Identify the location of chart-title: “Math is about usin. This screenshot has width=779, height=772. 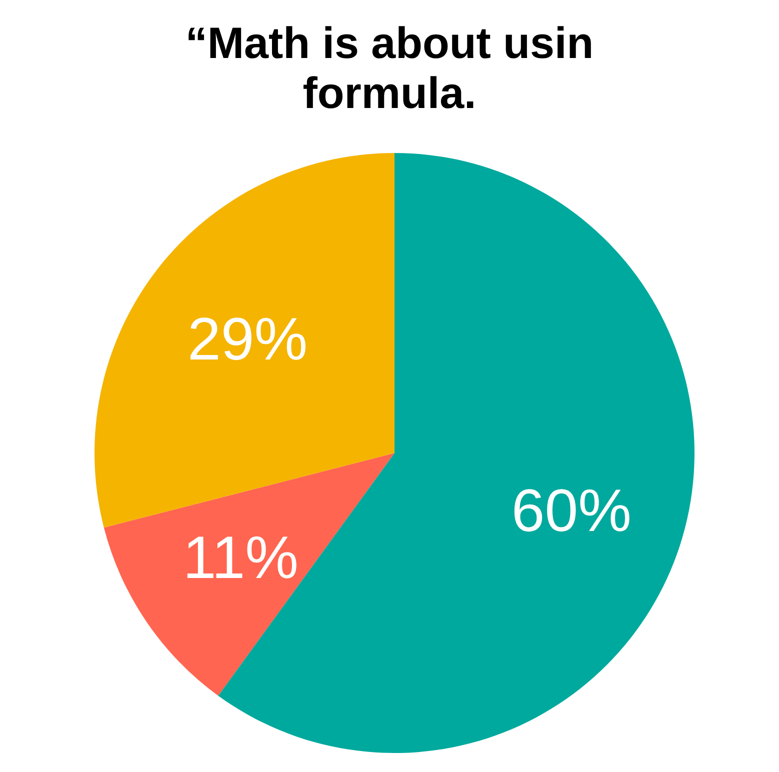
(389, 43).